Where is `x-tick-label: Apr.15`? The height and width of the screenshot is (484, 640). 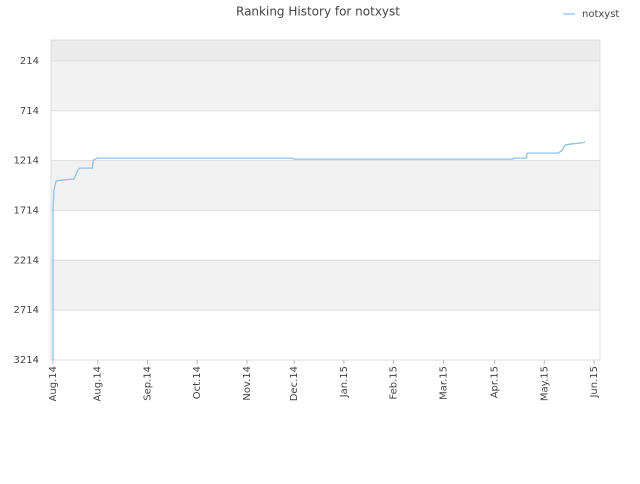
x-tick-label: Apr.15 is located at coordinates (495, 382).